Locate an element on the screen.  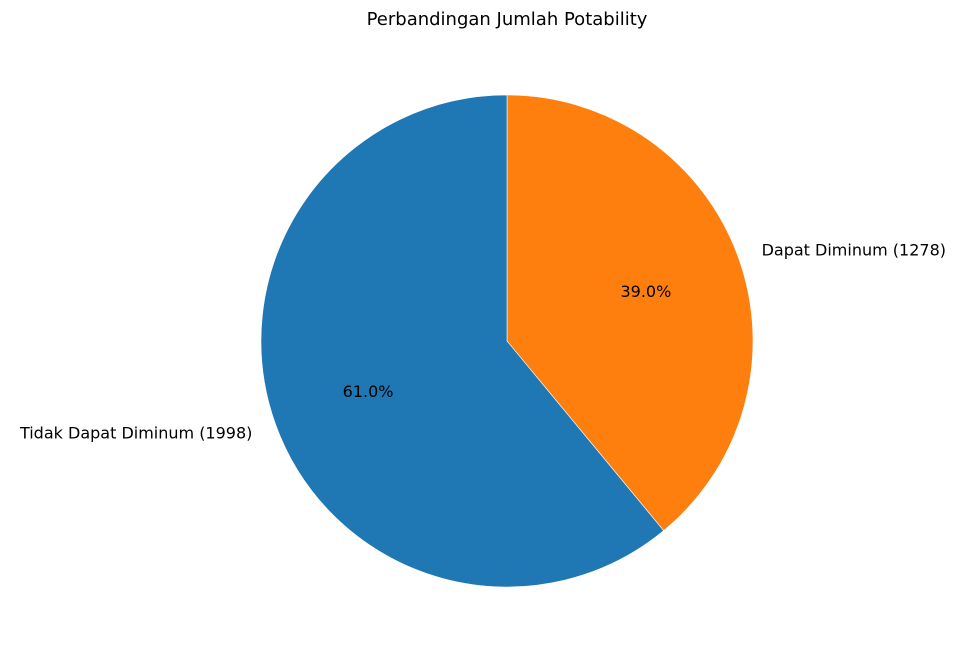
chart-title: Perbandingan Jumlah Potability is located at coordinates (507, 19).